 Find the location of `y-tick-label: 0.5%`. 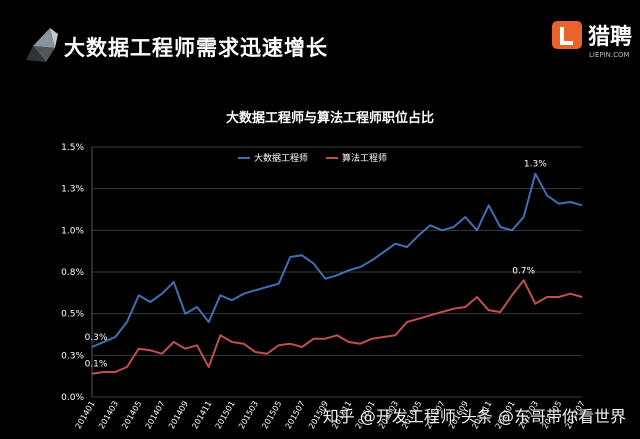

y-tick-label: 0.5% is located at coordinates (72, 315).